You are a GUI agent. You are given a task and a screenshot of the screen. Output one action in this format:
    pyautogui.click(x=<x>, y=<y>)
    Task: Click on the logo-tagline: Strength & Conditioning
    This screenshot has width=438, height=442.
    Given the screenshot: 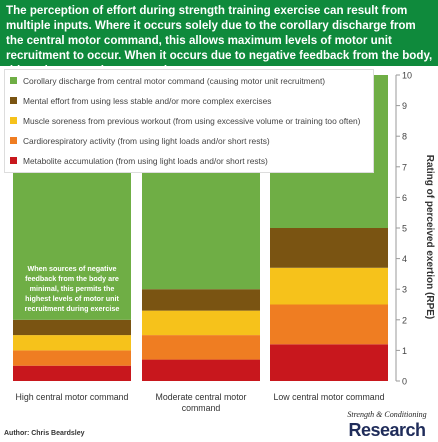 What is the action you would take?
    pyautogui.click(x=387, y=414)
    